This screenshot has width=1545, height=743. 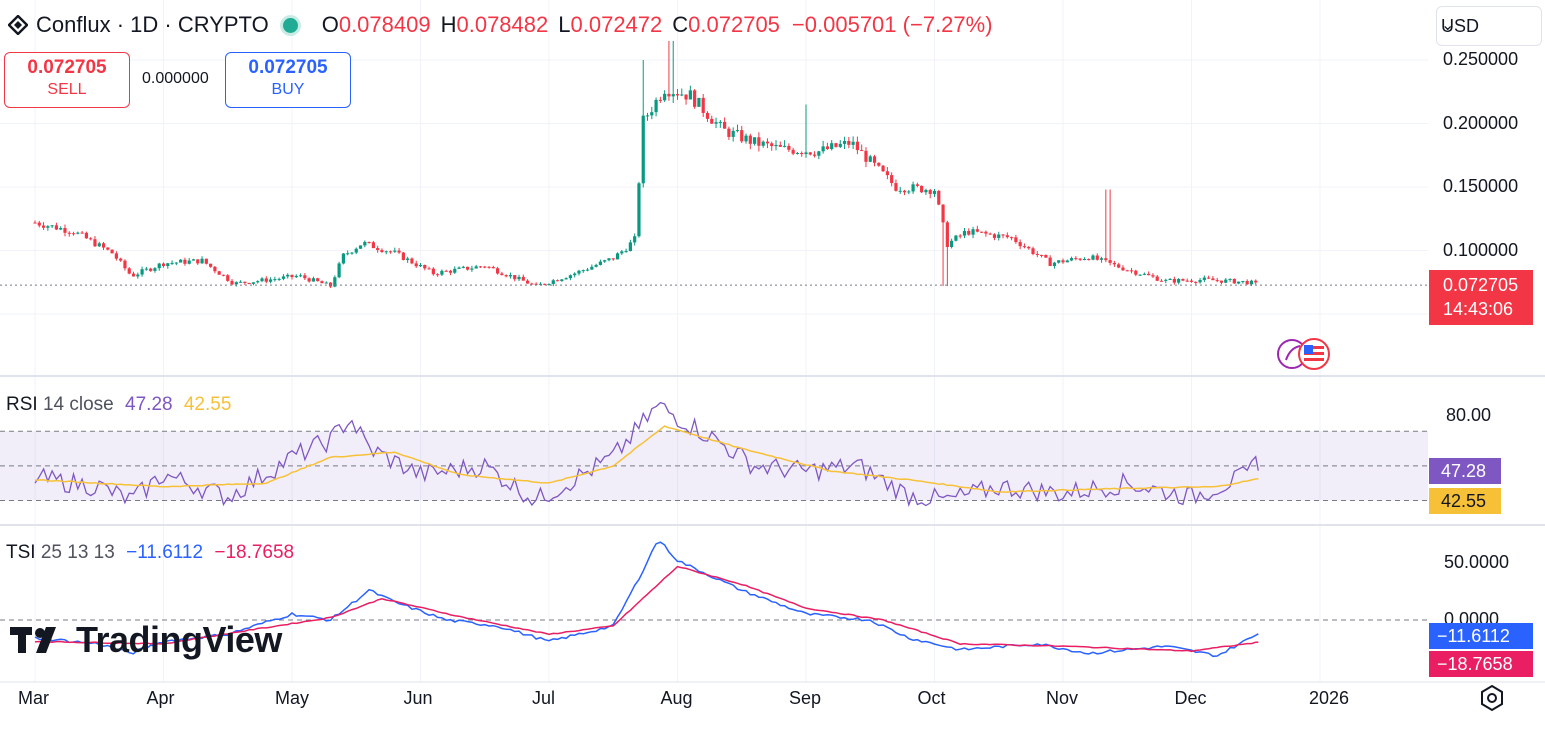 What do you see at coordinates (150, 553) in the screenshot?
I see `tsi-legend: TSI 25 13 13 −11.6112 −18.7658` at bounding box center [150, 553].